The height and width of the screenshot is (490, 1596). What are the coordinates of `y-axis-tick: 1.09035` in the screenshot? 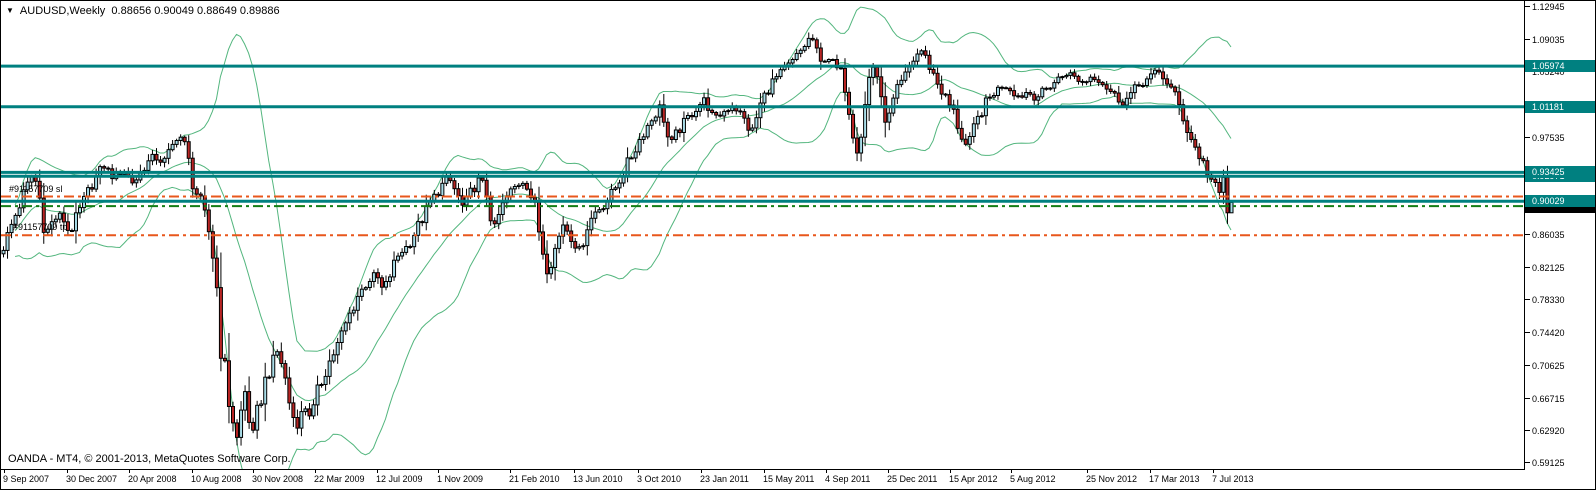 It's located at (1545, 40).